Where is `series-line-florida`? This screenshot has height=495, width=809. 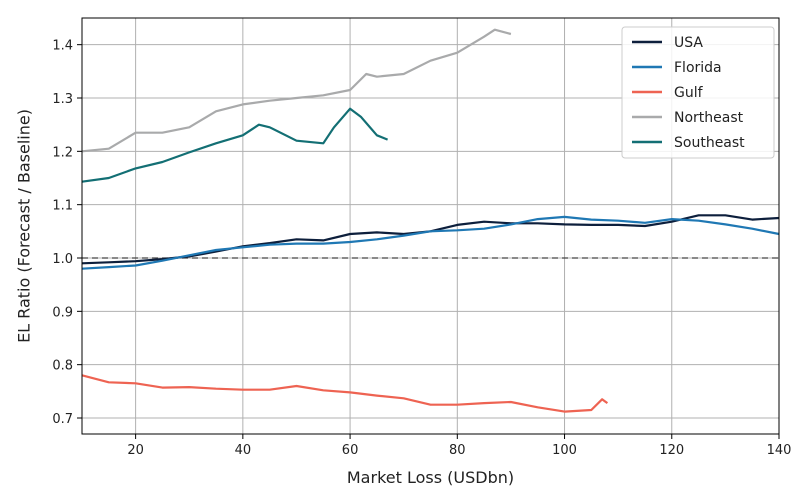
series-line-florida is located at coordinates (430, 242).